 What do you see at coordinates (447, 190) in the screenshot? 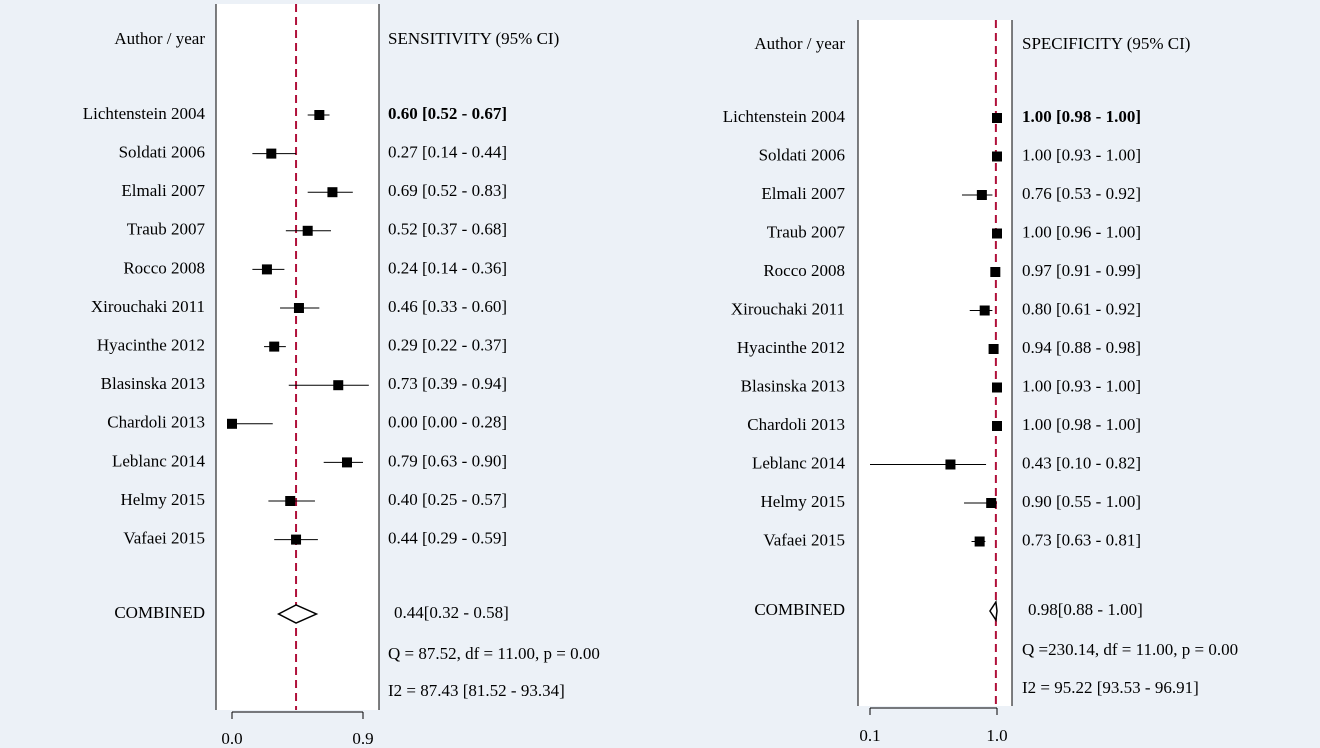
I see `value-label: 0.69 [0.52 - 0.83]` at bounding box center [447, 190].